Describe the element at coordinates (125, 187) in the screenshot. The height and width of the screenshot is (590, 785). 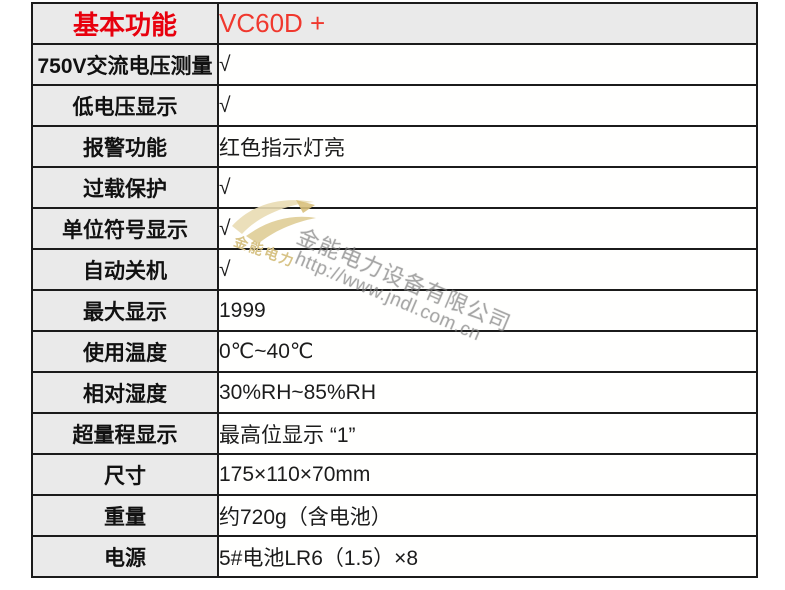
I see `spec-label: 过载保护` at that location.